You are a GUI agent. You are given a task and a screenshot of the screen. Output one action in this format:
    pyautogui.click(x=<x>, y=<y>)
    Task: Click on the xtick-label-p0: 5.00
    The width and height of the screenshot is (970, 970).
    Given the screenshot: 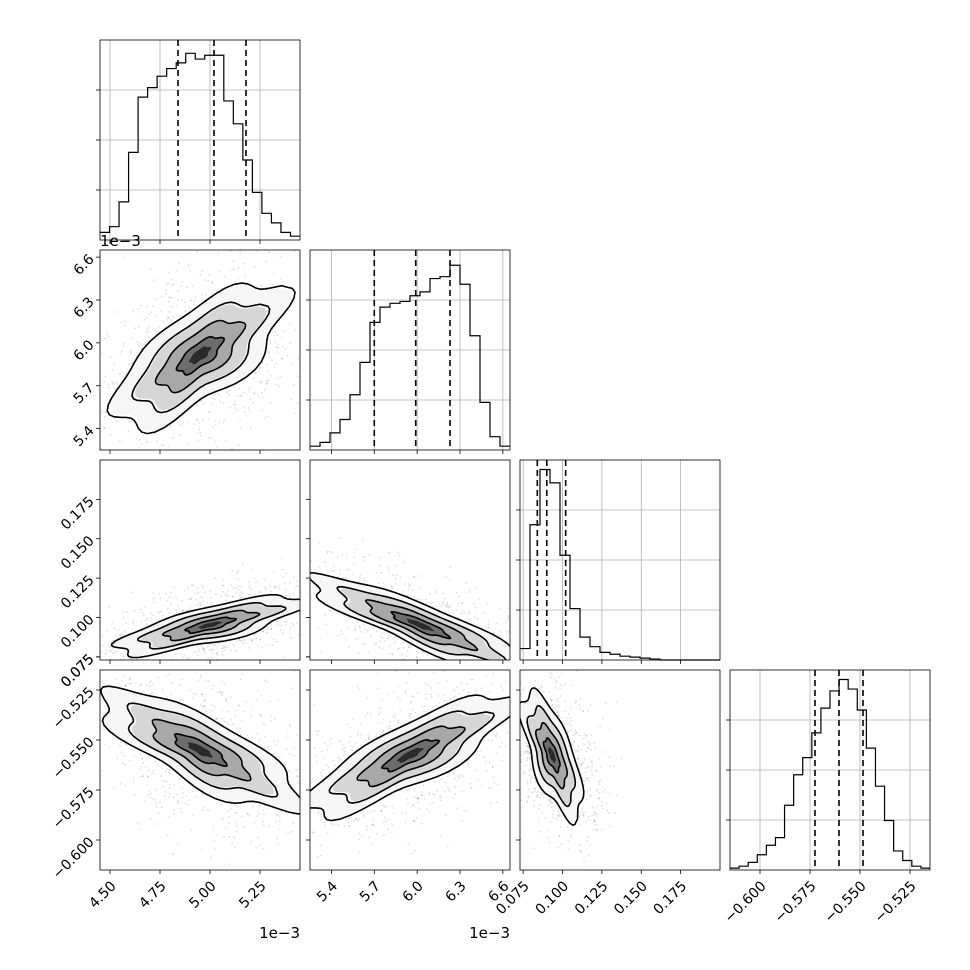 What is the action you would take?
    pyautogui.click(x=202, y=894)
    